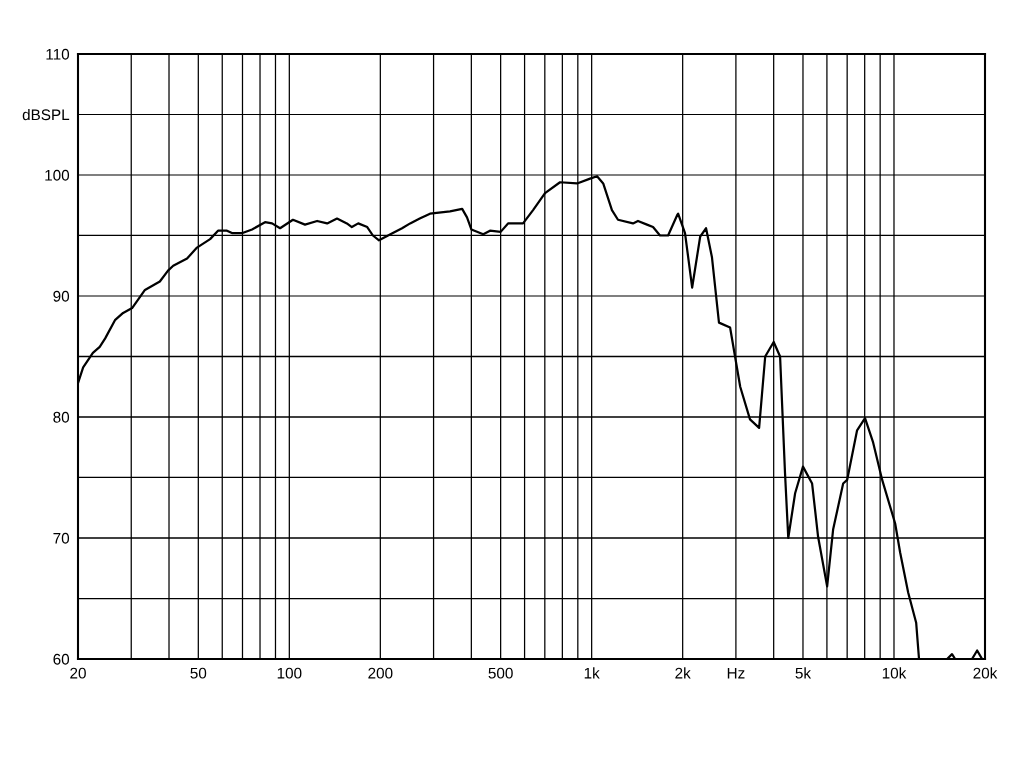 This screenshot has height=768, width=1024. I want to click on x-tick-label: 200, so click(380, 673).